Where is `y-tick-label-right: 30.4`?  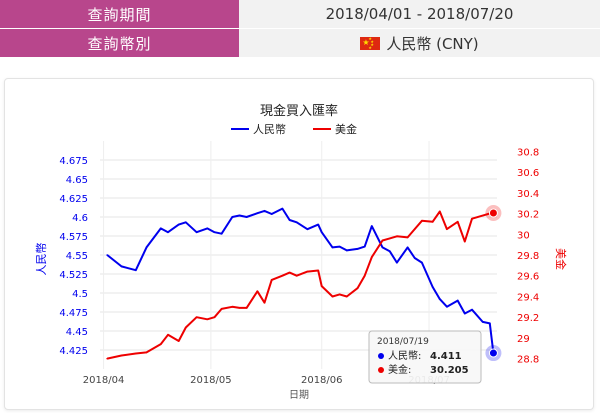 y-tick-label-right: 30.4 is located at coordinates (528, 194).